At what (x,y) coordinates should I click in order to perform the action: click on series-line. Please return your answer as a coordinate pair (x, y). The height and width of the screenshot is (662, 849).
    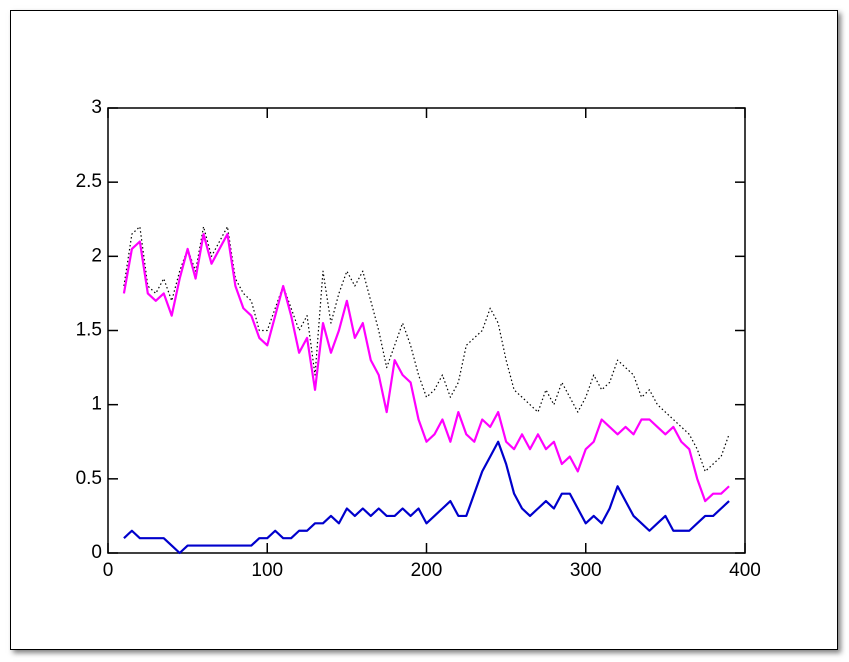
    Looking at the image, I should click on (426, 497).